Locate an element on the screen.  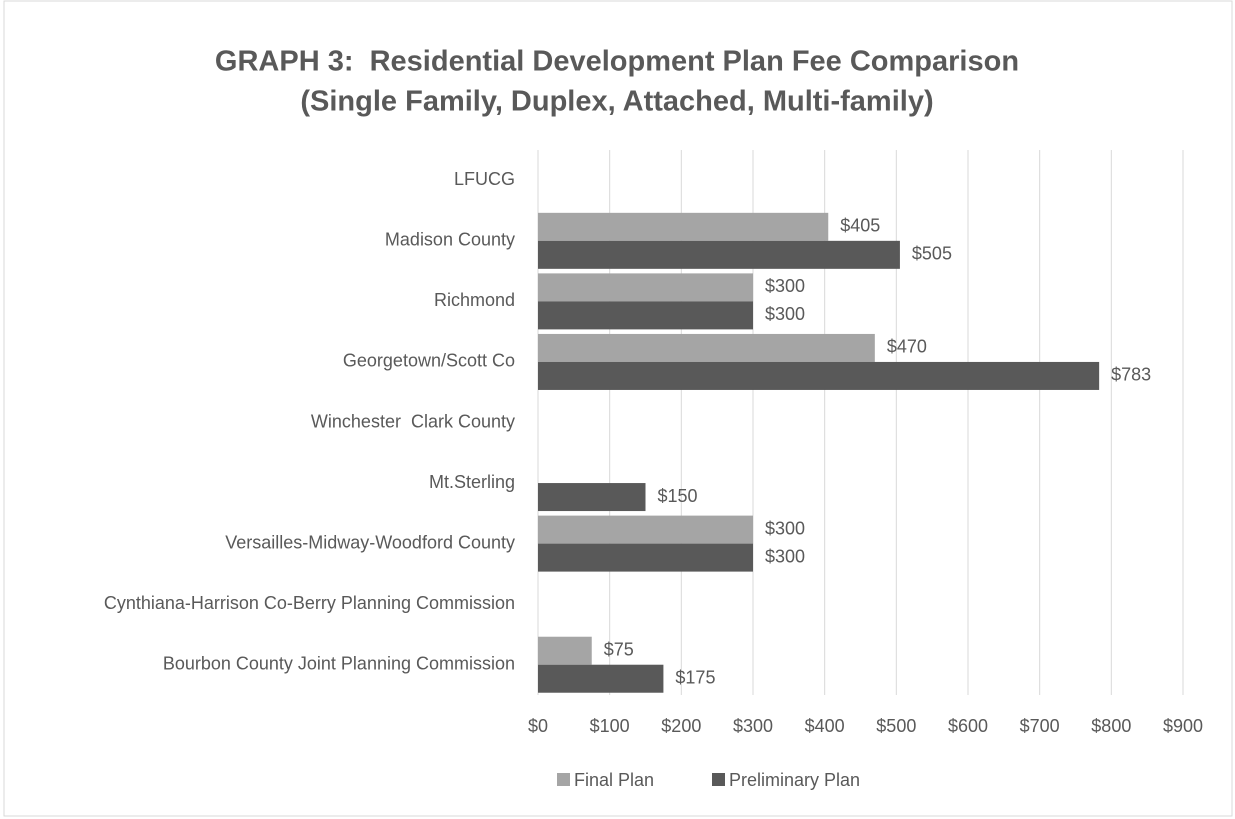
data-label: $505 is located at coordinates (932, 254).